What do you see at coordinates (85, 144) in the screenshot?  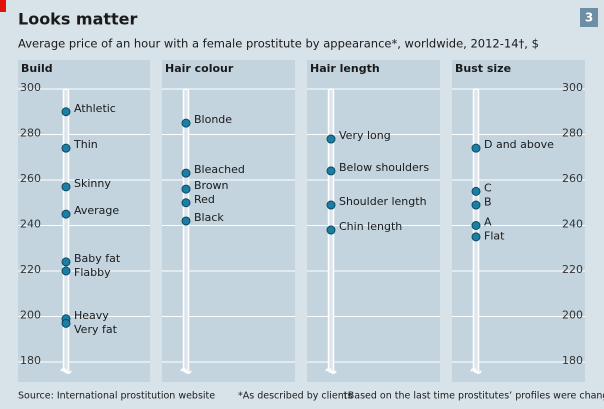 I see `dot-label: Thin` at bounding box center [85, 144].